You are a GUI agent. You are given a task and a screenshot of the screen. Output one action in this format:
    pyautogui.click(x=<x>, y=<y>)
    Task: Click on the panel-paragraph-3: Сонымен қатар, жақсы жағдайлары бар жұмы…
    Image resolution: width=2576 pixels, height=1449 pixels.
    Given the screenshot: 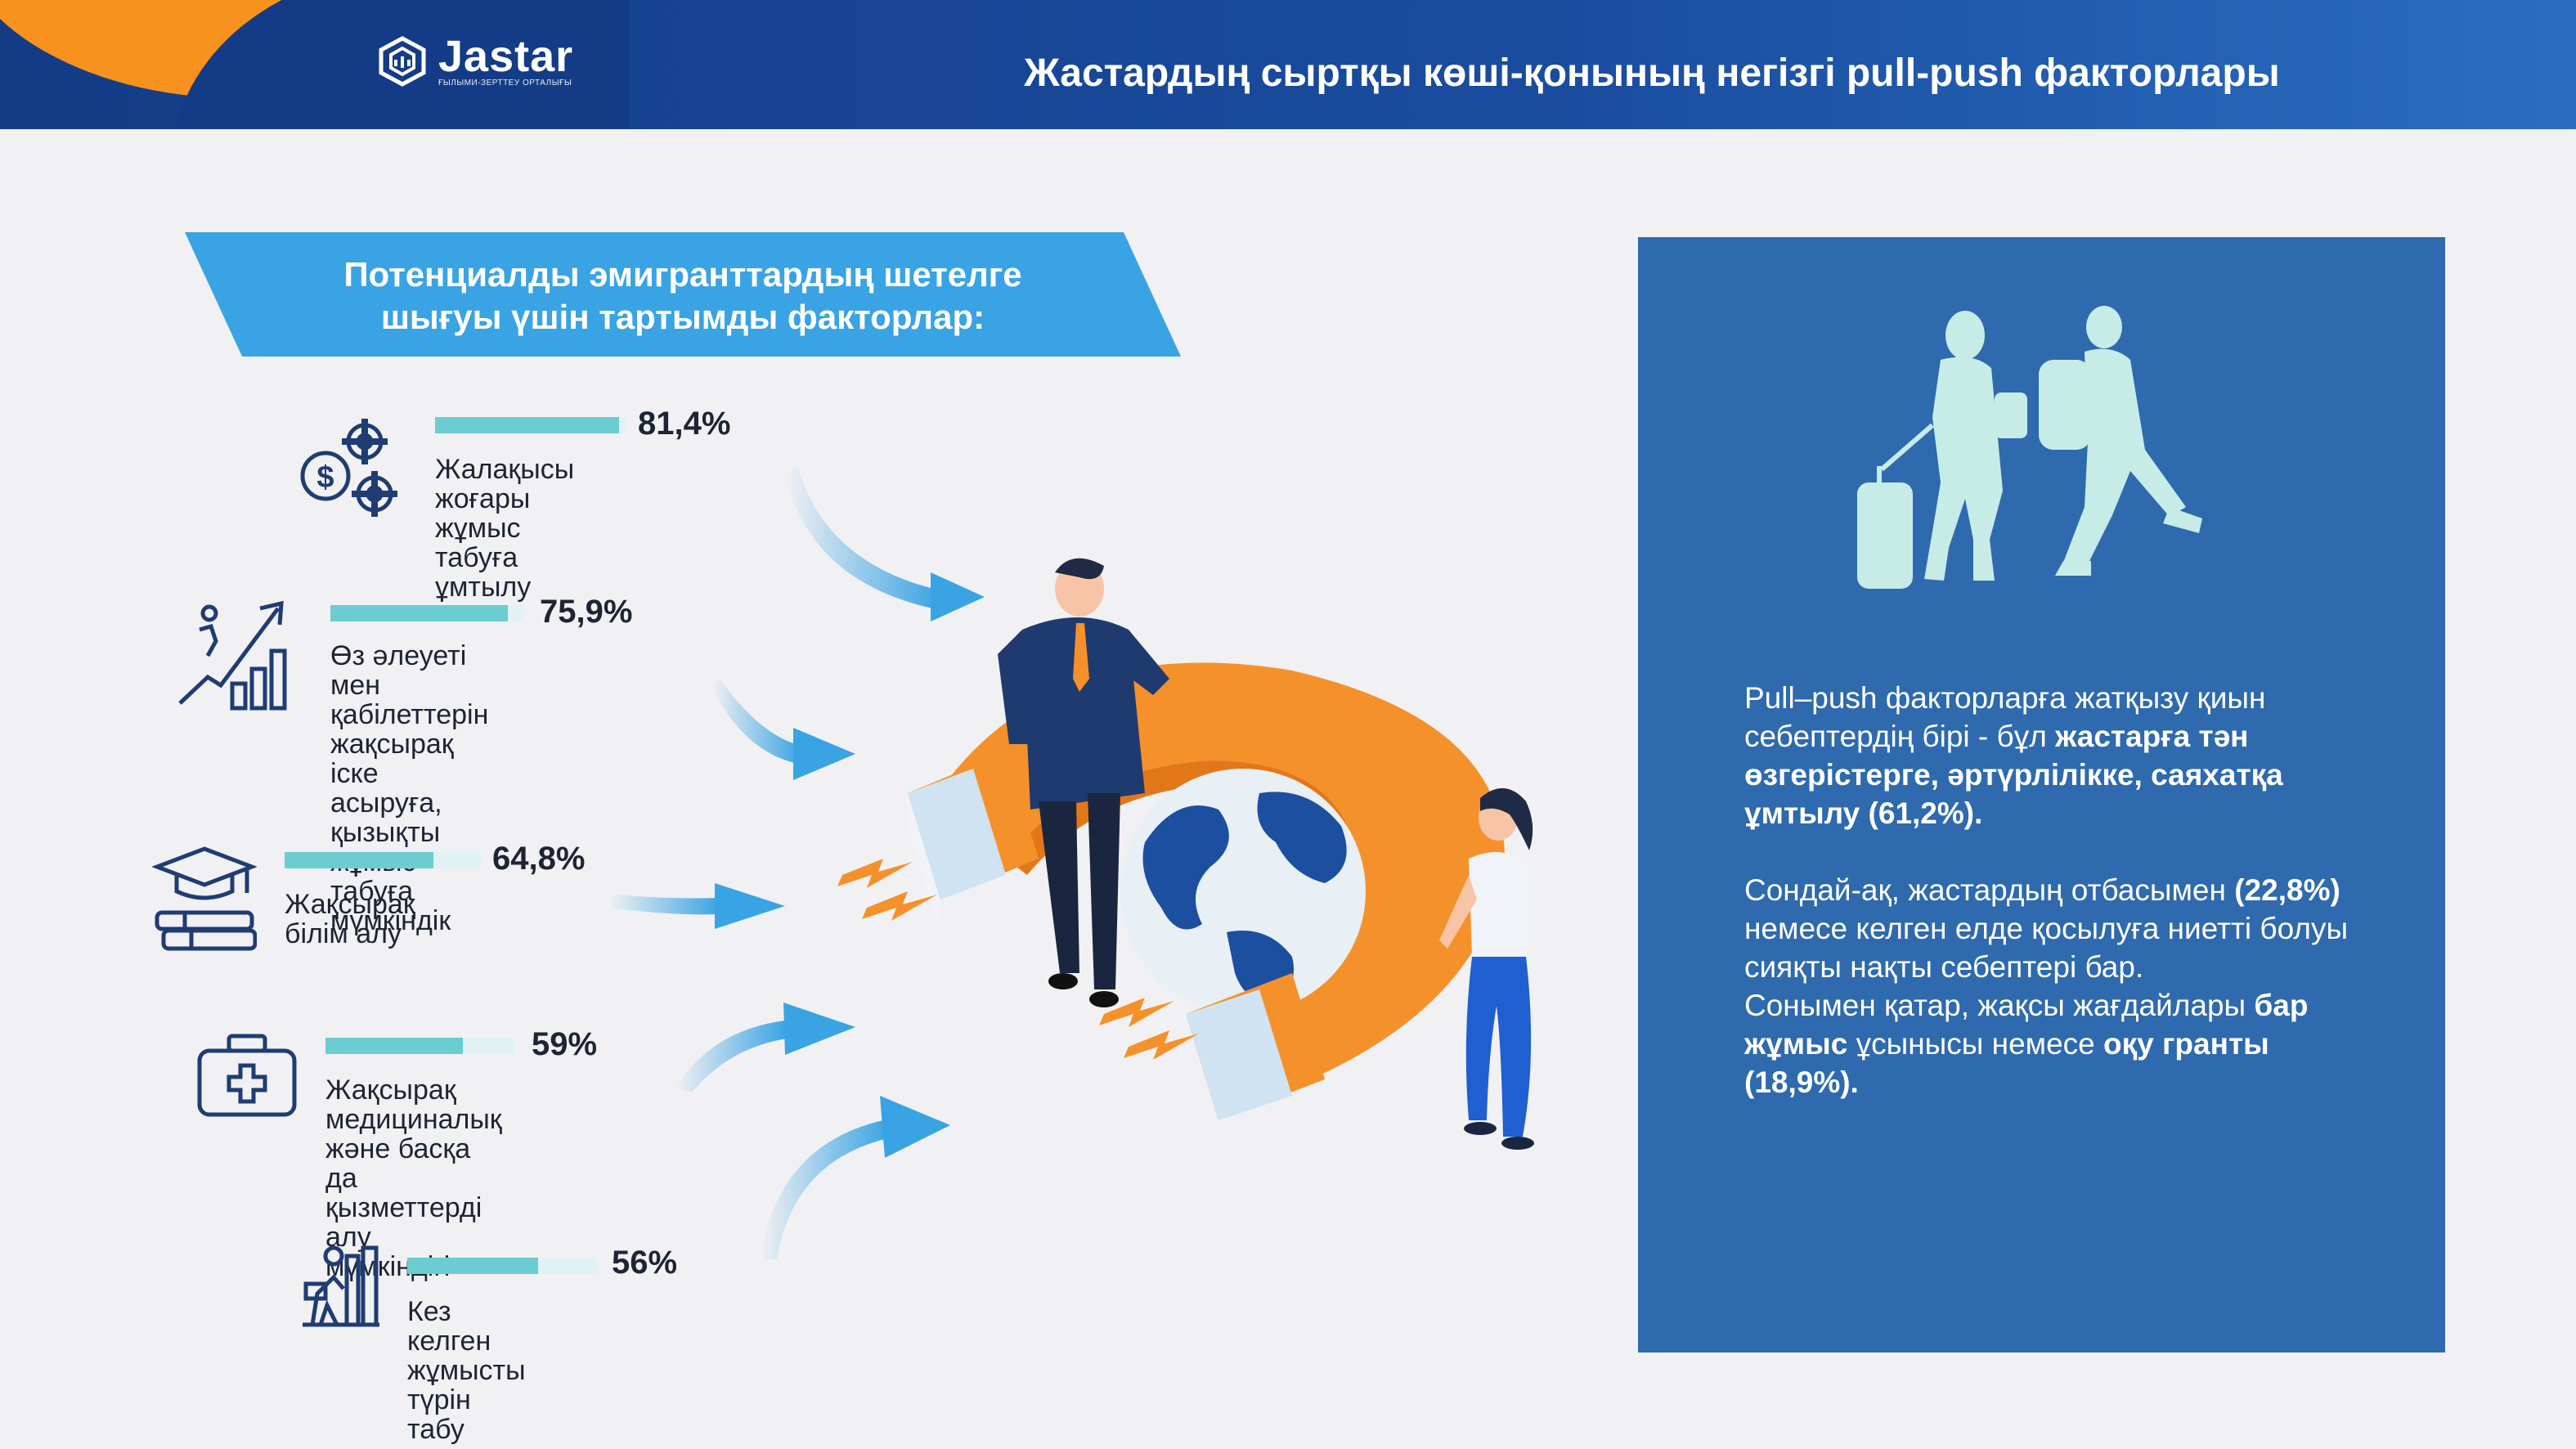 What is the action you would take?
    pyautogui.click(x=2063, y=1043)
    